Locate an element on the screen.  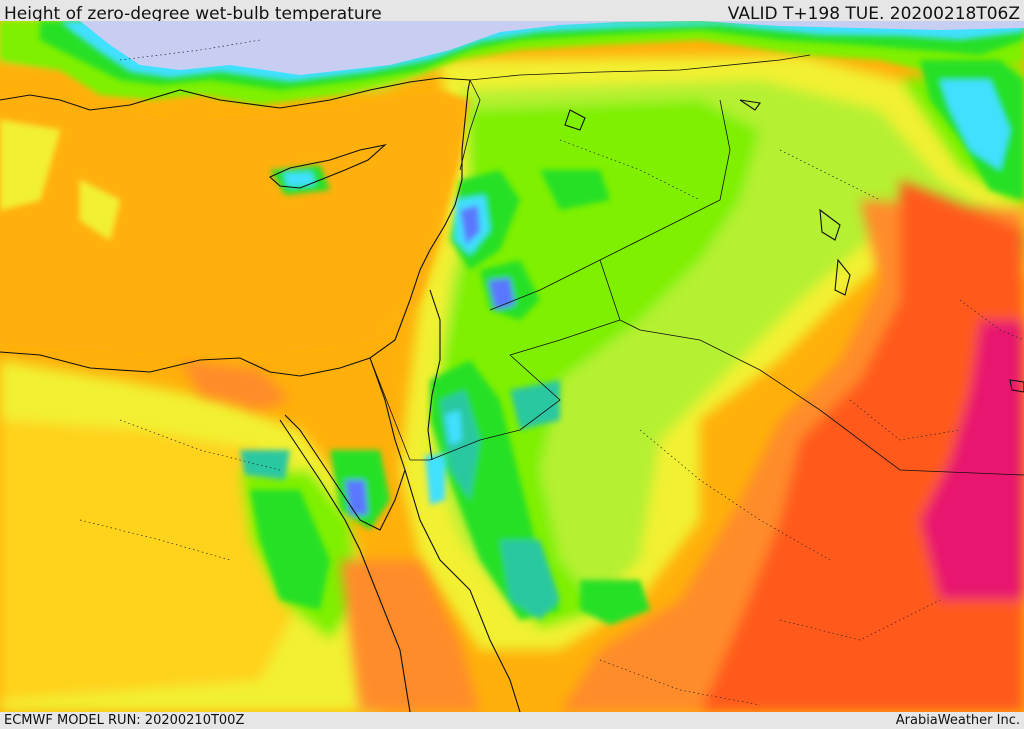
valid-time: VALID T+198 TUE. 20200218T06Z is located at coordinates (873, 14).